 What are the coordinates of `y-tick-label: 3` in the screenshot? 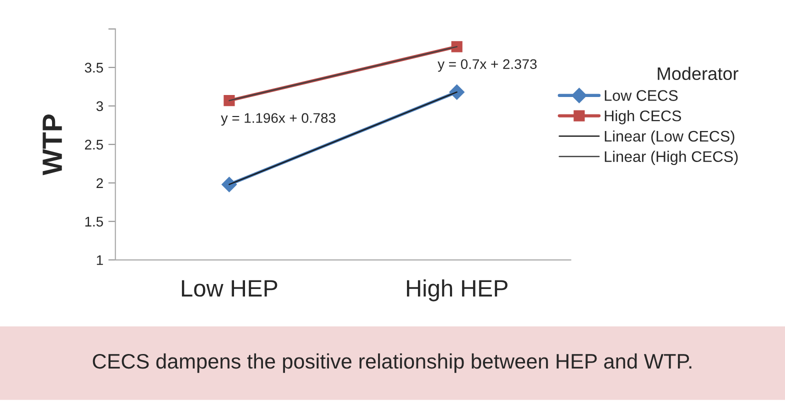 It's located at (99, 106).